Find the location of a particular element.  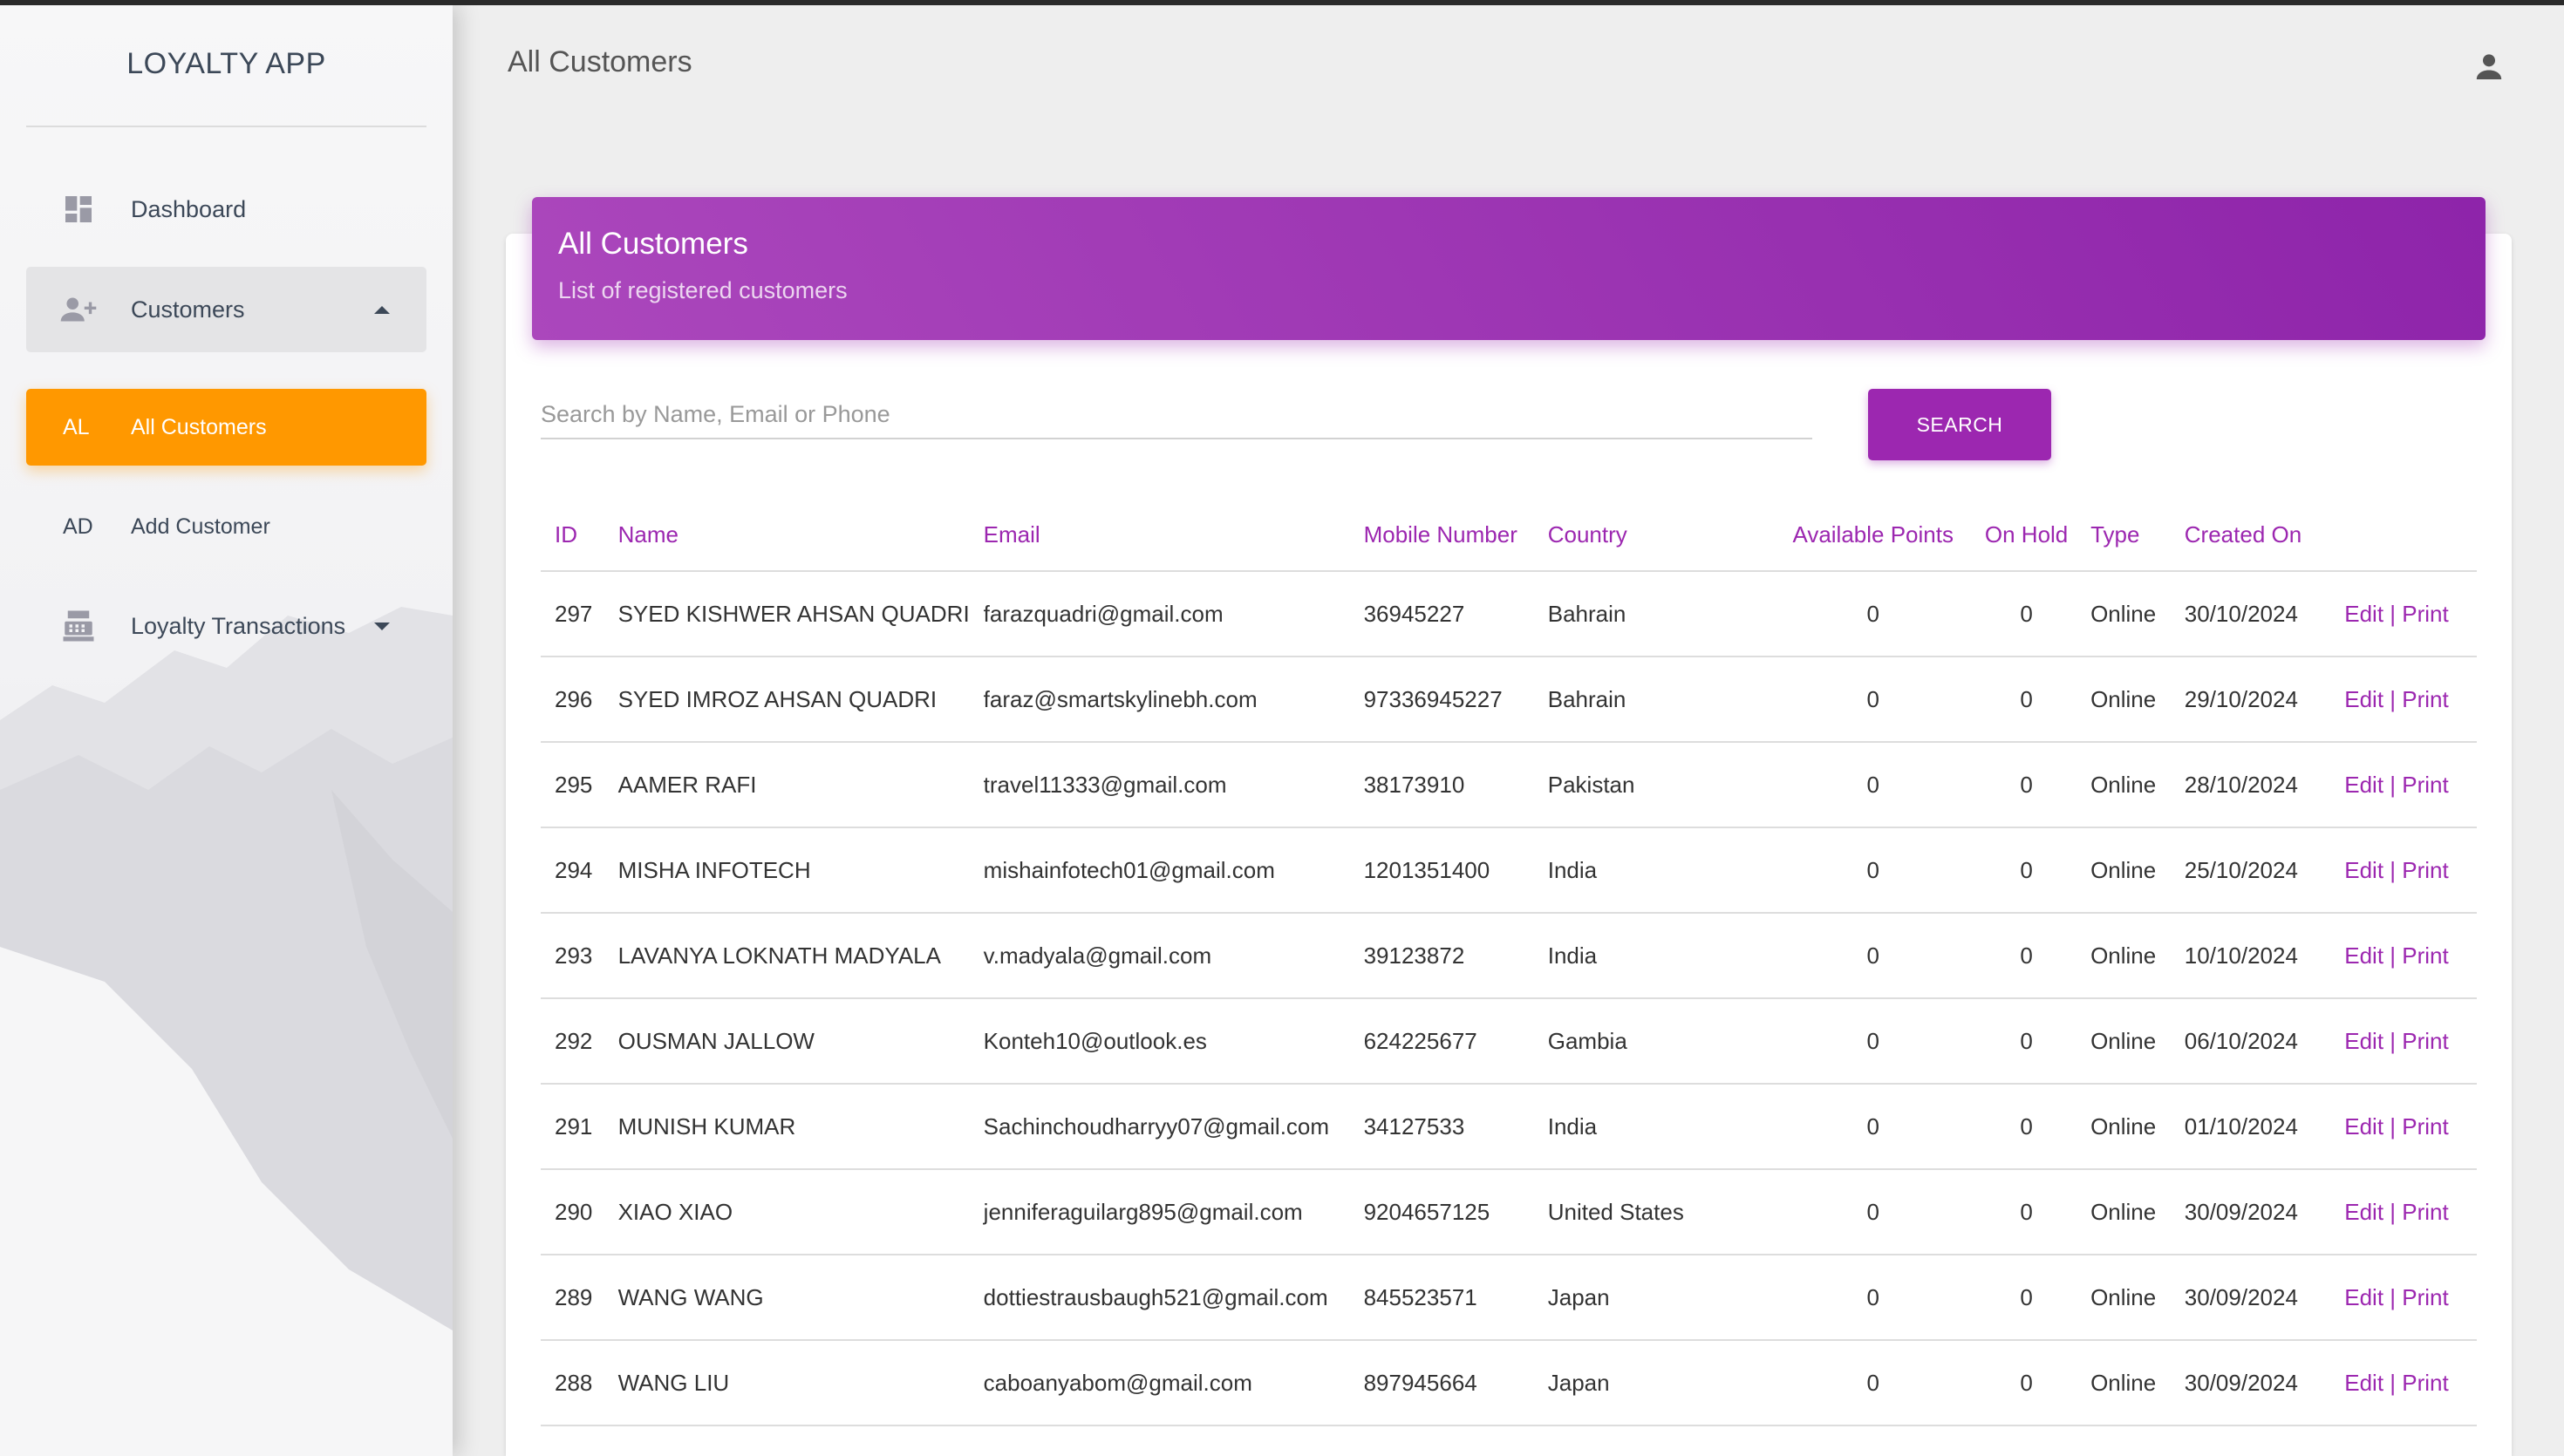

person-add-icon is located at coordinates (78, 309).